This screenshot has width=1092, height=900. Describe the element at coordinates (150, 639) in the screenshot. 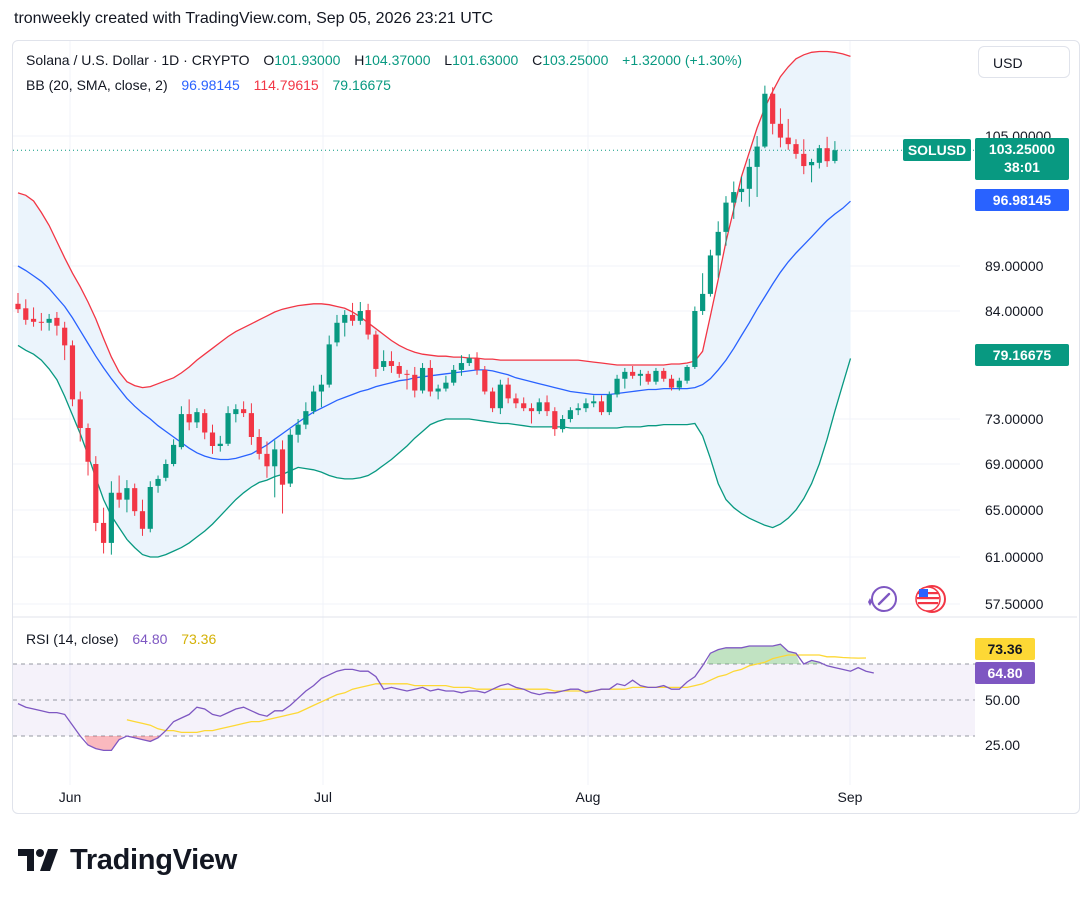

I see `rsi-value: 64.80` at that location.